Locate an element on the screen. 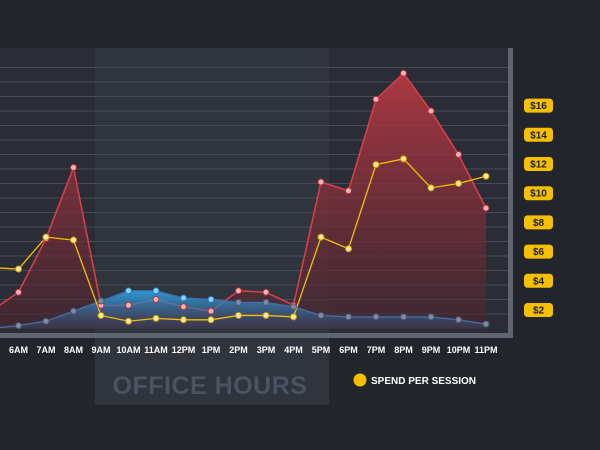 This screenshot has height=450, width=600. x-tick-label: 7PM is located at coordinates (376, 350).